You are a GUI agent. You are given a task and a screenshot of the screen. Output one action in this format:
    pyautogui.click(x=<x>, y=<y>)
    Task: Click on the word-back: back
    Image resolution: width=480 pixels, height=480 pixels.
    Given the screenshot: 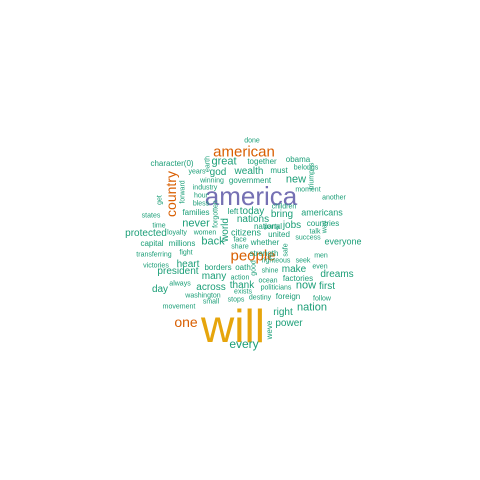 What is the action you would take?
    pyautogui.click(x=213, y=241)
    